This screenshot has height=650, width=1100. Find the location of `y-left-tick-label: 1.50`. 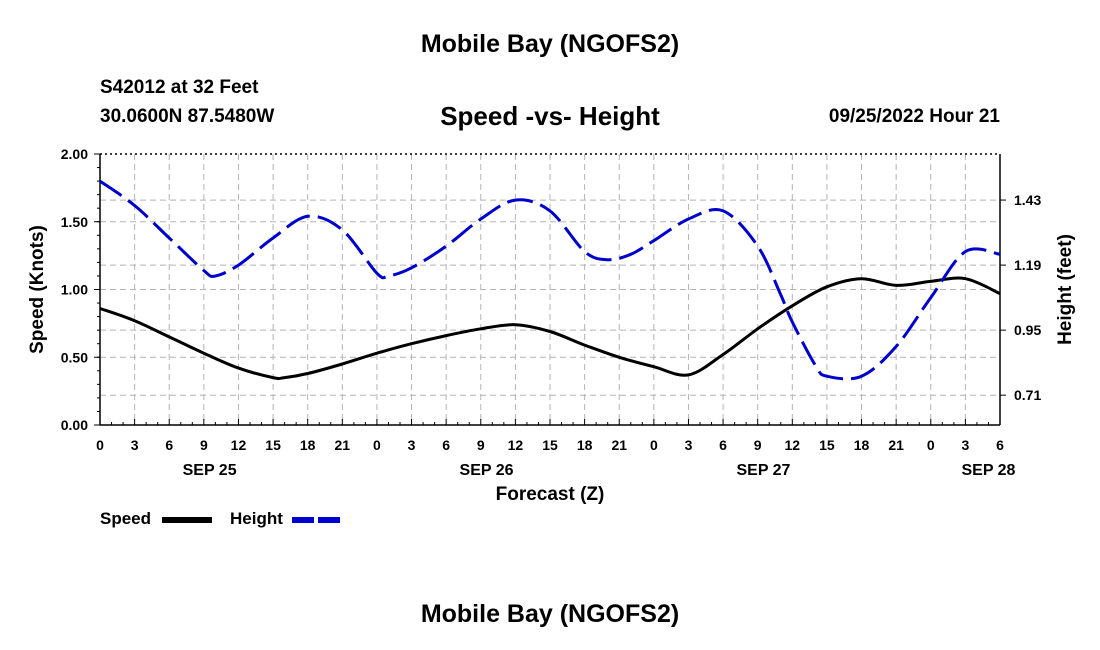

y-left-tick-label: 1.50 is located at coordinates (74, 222).